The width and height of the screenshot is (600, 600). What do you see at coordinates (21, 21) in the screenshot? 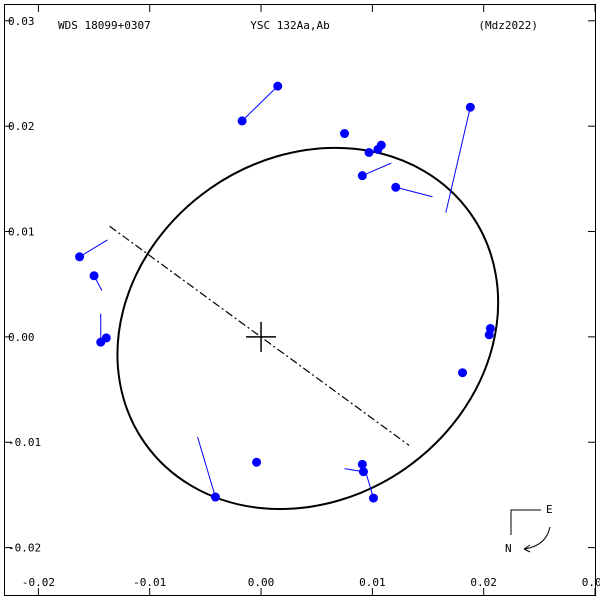
I see `y-tick-label: 0.03` at bounding box center [21, 21].